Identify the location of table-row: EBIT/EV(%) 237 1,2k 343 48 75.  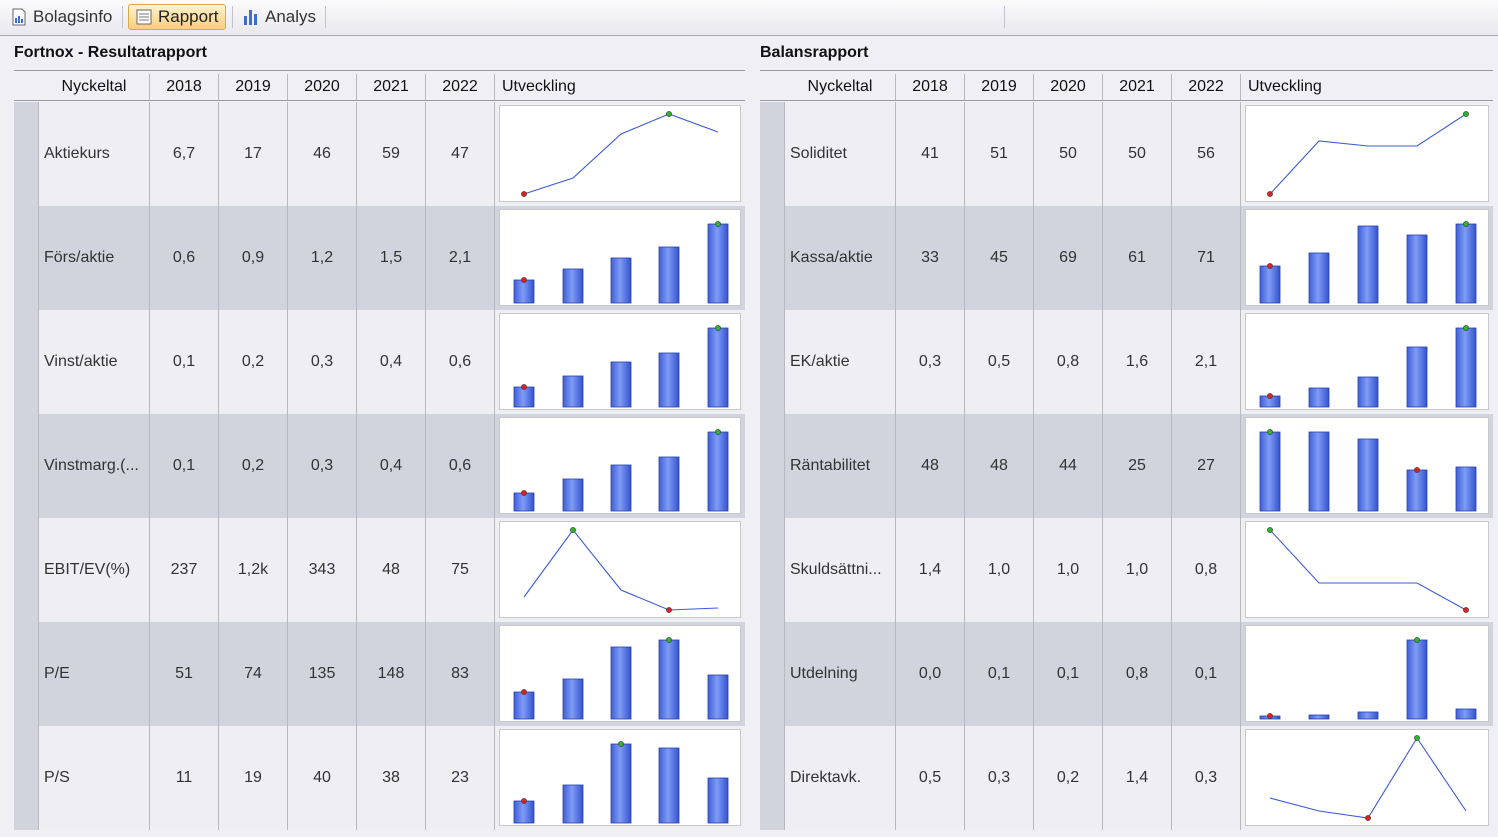
(392, 570).